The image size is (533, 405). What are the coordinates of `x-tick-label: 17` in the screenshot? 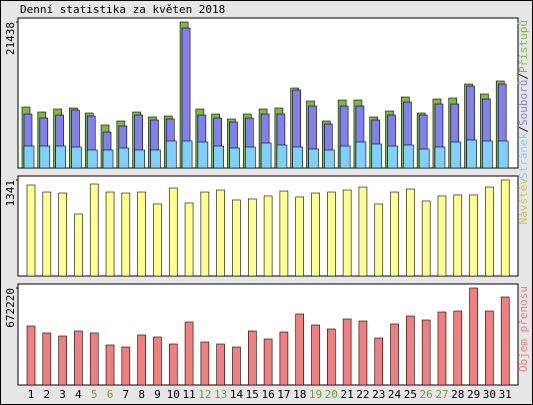 It's located at (283, 394).